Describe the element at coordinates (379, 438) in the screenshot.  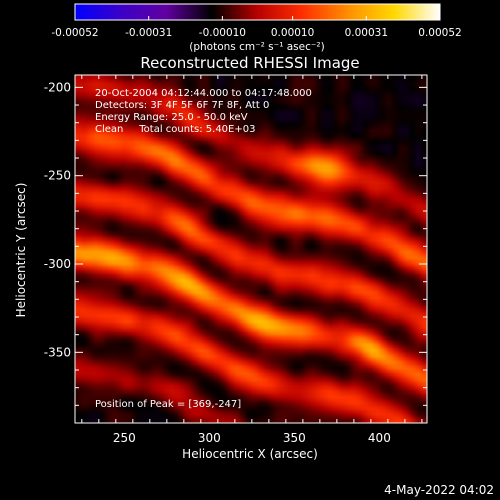
I see `x-tick-label: 400` at that location.